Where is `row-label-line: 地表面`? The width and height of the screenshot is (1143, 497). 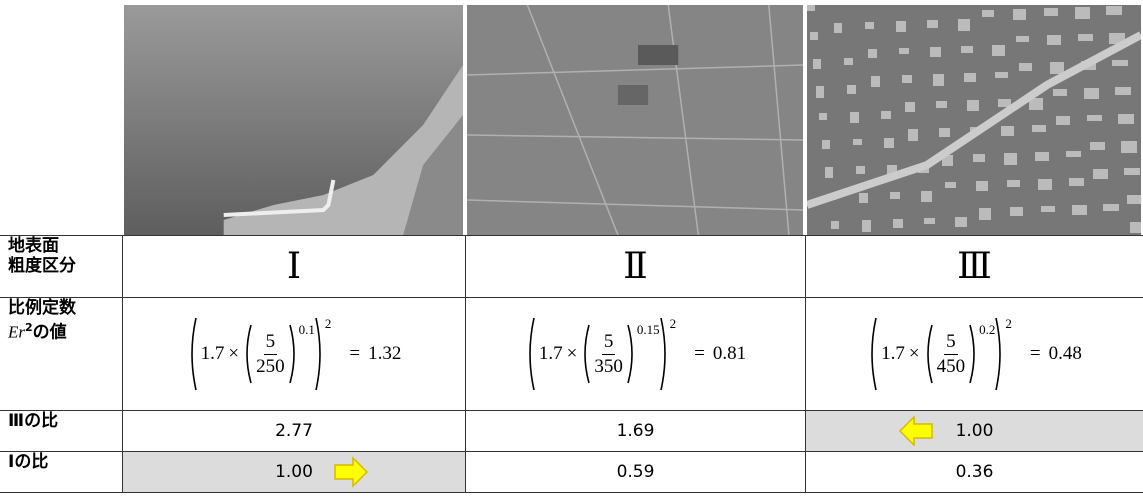 row-label-line: 地表面 is located at coordinates (33, 246).